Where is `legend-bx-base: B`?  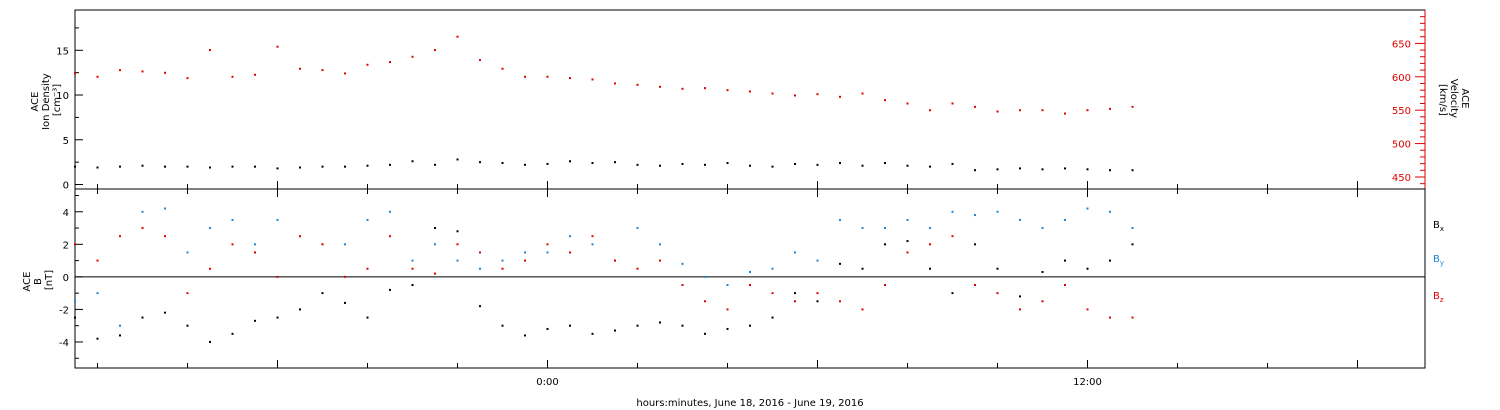
legend-bx-base: B is located at coordinates (1436, 225).